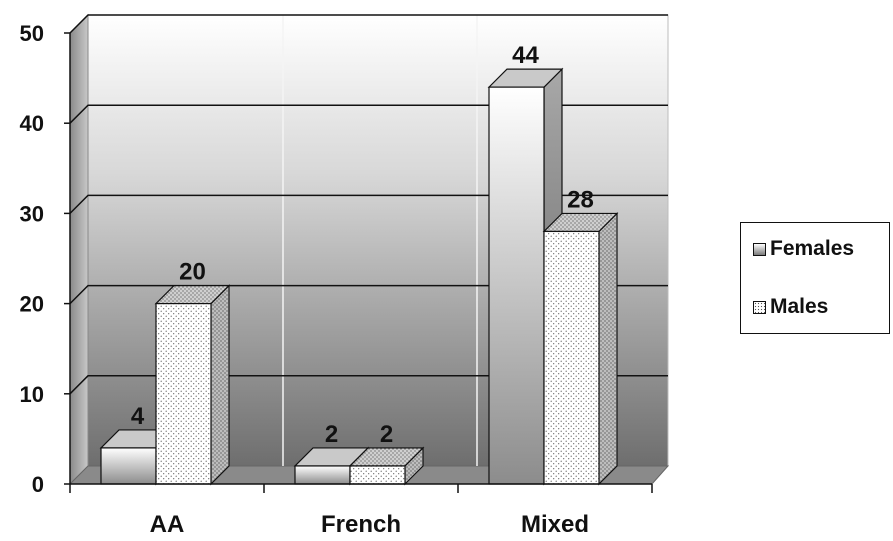  Describe the element at coordinates (138, 416) in the screenshot. I see `data-label-female-aa: 4` at that location.